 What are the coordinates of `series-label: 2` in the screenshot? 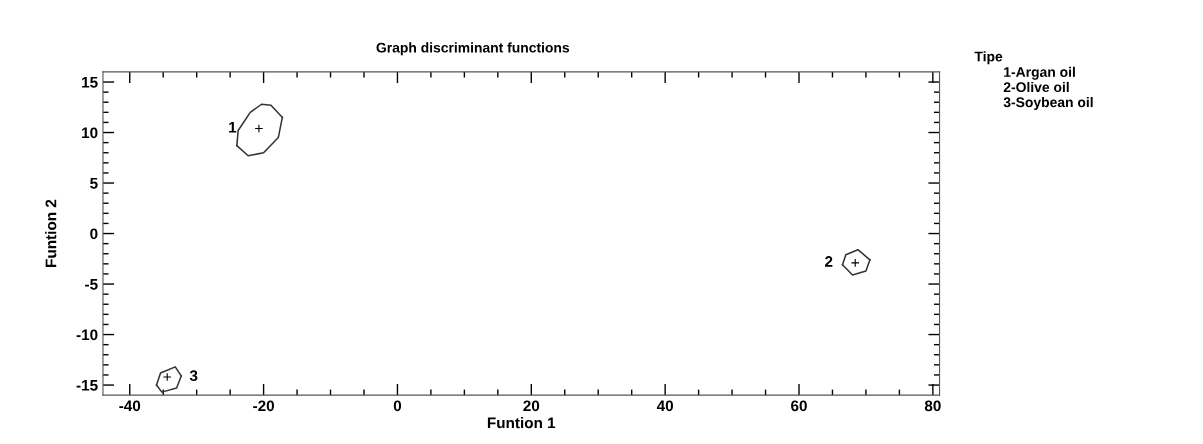 It's located at (829, 261).